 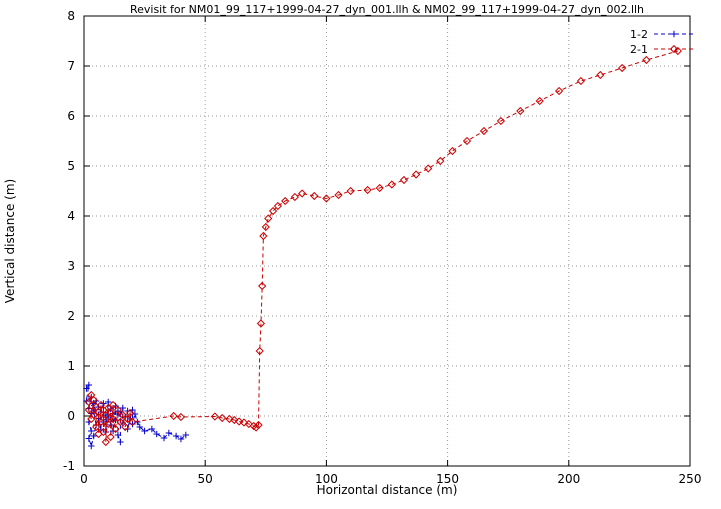 What do you see at coordinates (447, 479) in the screenshot?
I see `x-tick-label: 150` at bounding box center [447, 479].